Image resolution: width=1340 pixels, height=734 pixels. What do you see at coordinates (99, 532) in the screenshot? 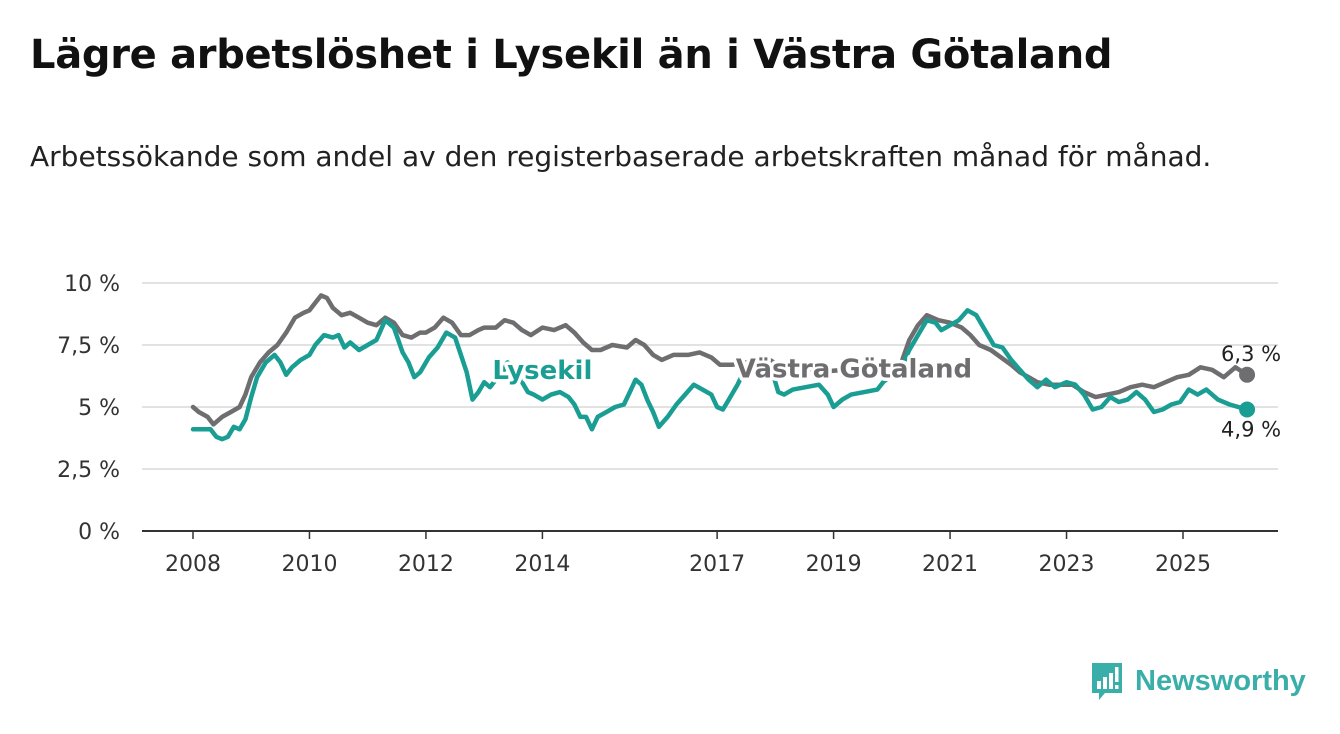
I see `y-tick-label: 0 %` at bounding box center [99, 532].